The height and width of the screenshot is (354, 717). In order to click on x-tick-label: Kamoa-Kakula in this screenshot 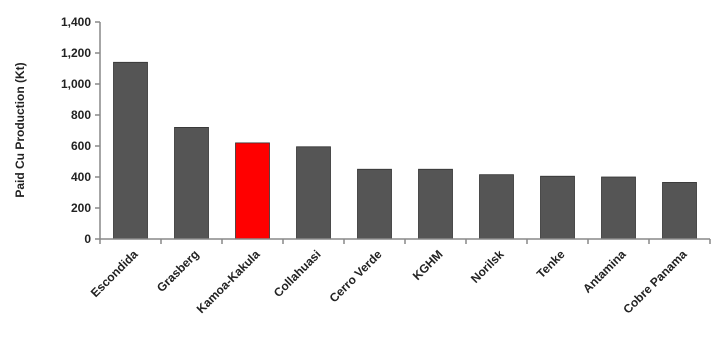, I will do `click(228, 281)`.